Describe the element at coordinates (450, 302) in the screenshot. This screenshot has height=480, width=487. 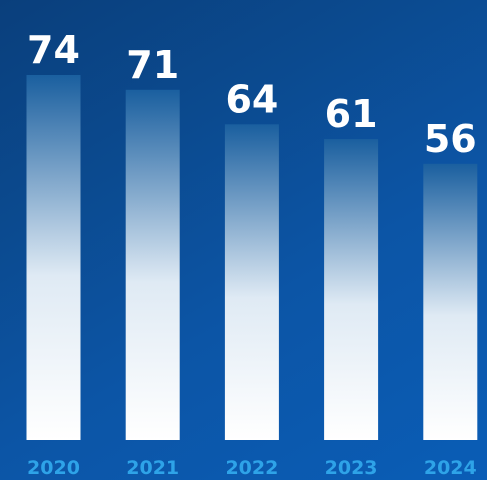
I see `bar-2024` at that location.